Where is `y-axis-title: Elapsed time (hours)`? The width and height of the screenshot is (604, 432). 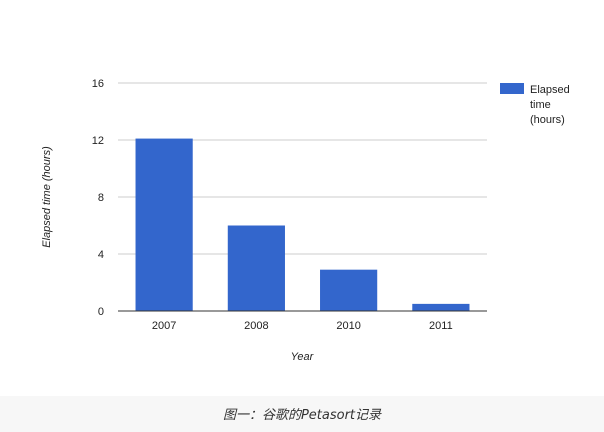
y-axis-title: Elapsed time (hours) is located at coordinates (47, 197).